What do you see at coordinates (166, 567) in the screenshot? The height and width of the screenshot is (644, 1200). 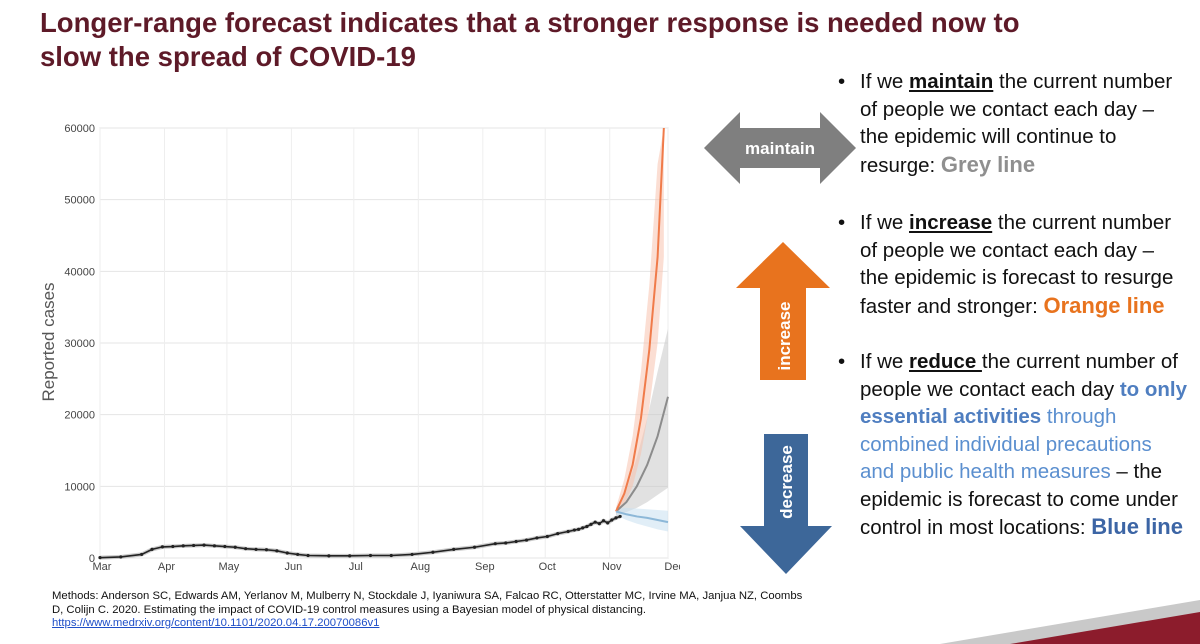 I see `x-tick-label: Apr` at bounding box center [166, 567].